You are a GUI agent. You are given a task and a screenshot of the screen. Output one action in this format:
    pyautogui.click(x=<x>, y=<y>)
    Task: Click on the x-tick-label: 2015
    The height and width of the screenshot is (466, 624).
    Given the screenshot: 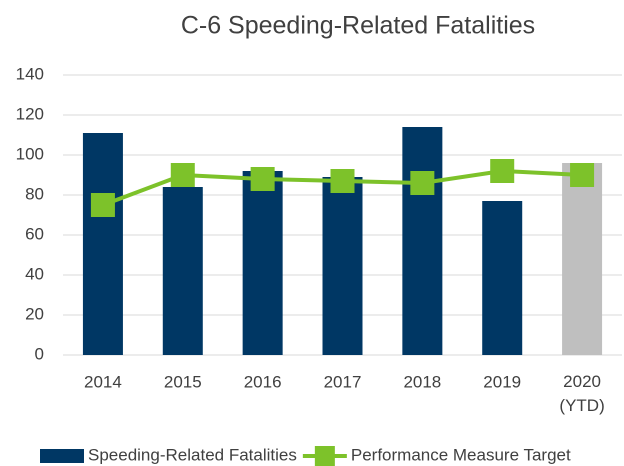 What is the action you would take?
    pyautogui.click(x=183, y=381)
    